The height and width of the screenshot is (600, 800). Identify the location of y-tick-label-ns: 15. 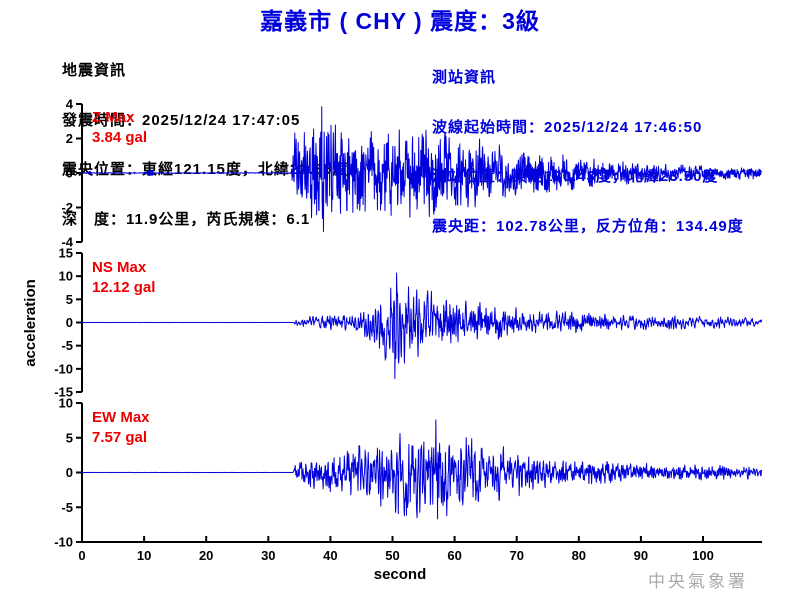
(66, 253).